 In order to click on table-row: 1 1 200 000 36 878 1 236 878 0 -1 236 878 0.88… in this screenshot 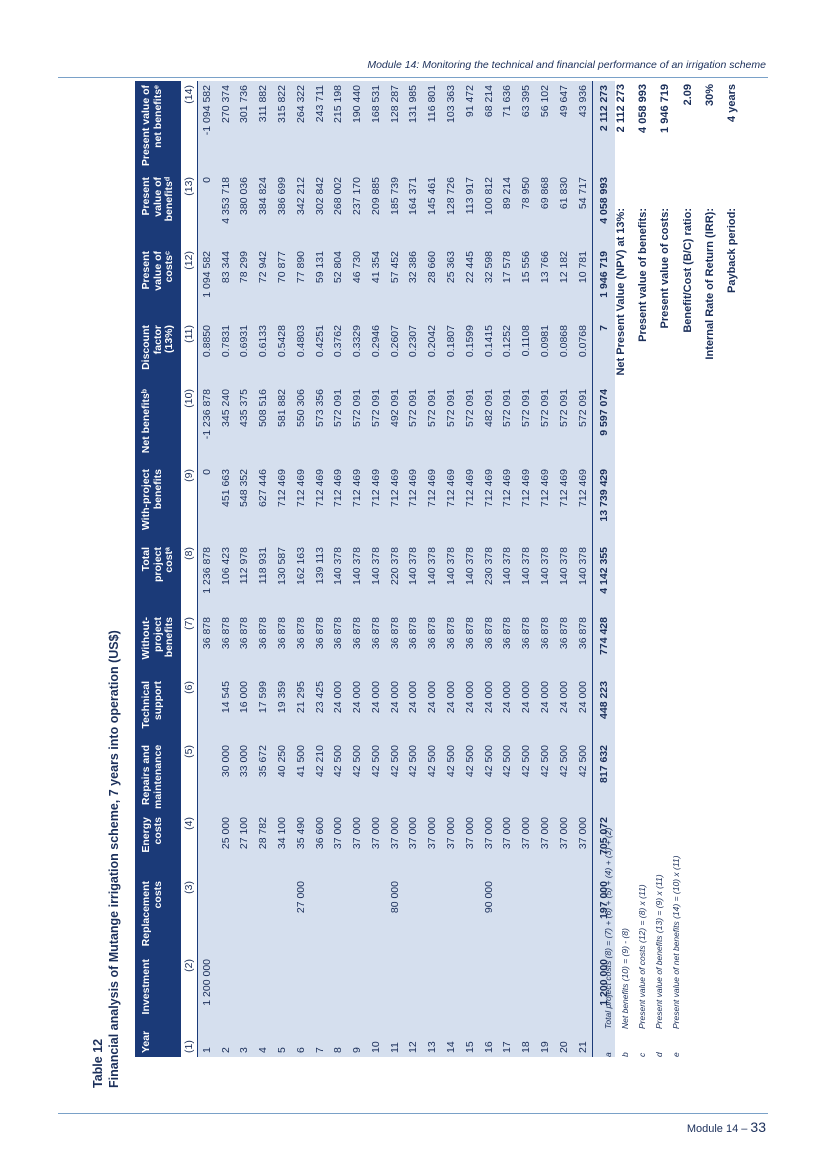, I will do `click(206, 569)`.